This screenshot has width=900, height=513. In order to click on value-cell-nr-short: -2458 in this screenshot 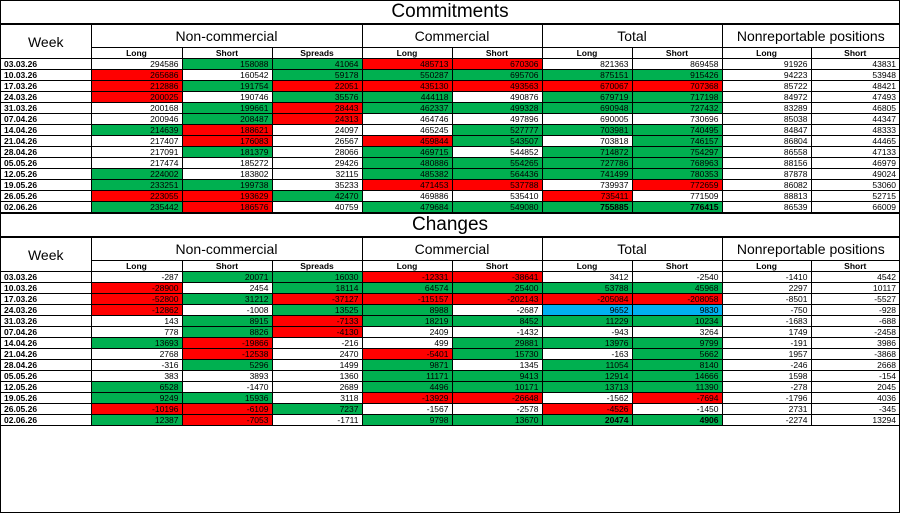, I will do `click(855, 332)`.